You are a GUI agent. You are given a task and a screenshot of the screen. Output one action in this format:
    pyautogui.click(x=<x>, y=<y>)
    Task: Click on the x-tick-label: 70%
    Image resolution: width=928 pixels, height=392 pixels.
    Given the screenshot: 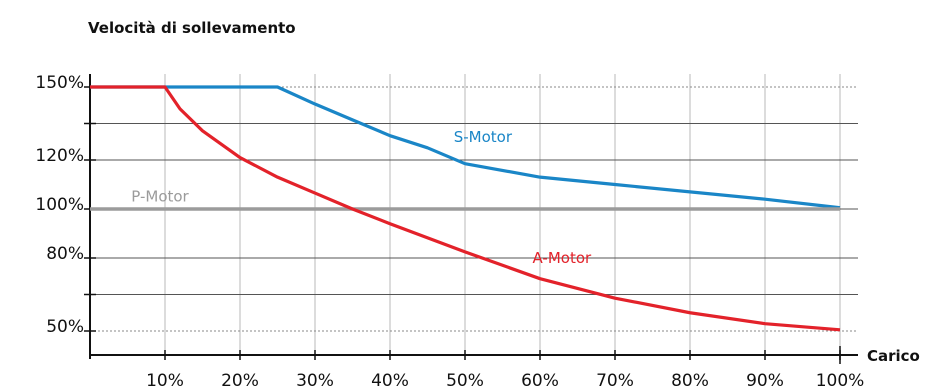 What is the action you would take?
    pyautogui.click(x=615, y=381)
    